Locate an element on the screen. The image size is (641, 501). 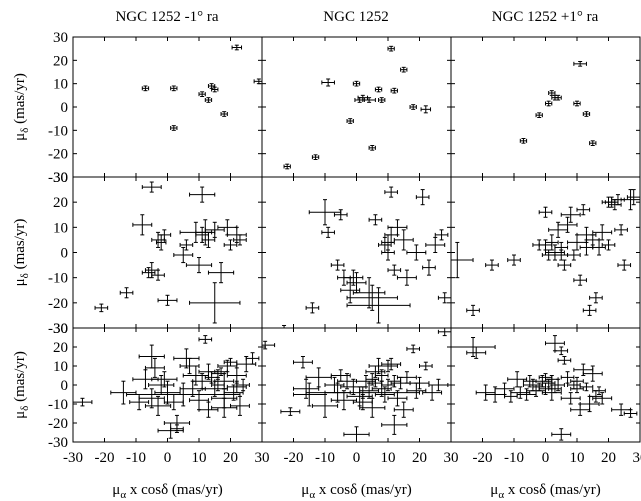
y-tick-label: -10 is located at coordinates (58, 405).